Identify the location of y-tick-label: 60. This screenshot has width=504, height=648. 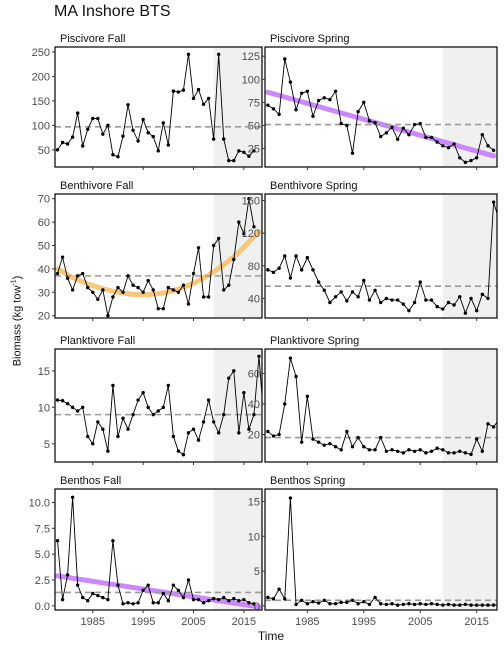
(254, 374).